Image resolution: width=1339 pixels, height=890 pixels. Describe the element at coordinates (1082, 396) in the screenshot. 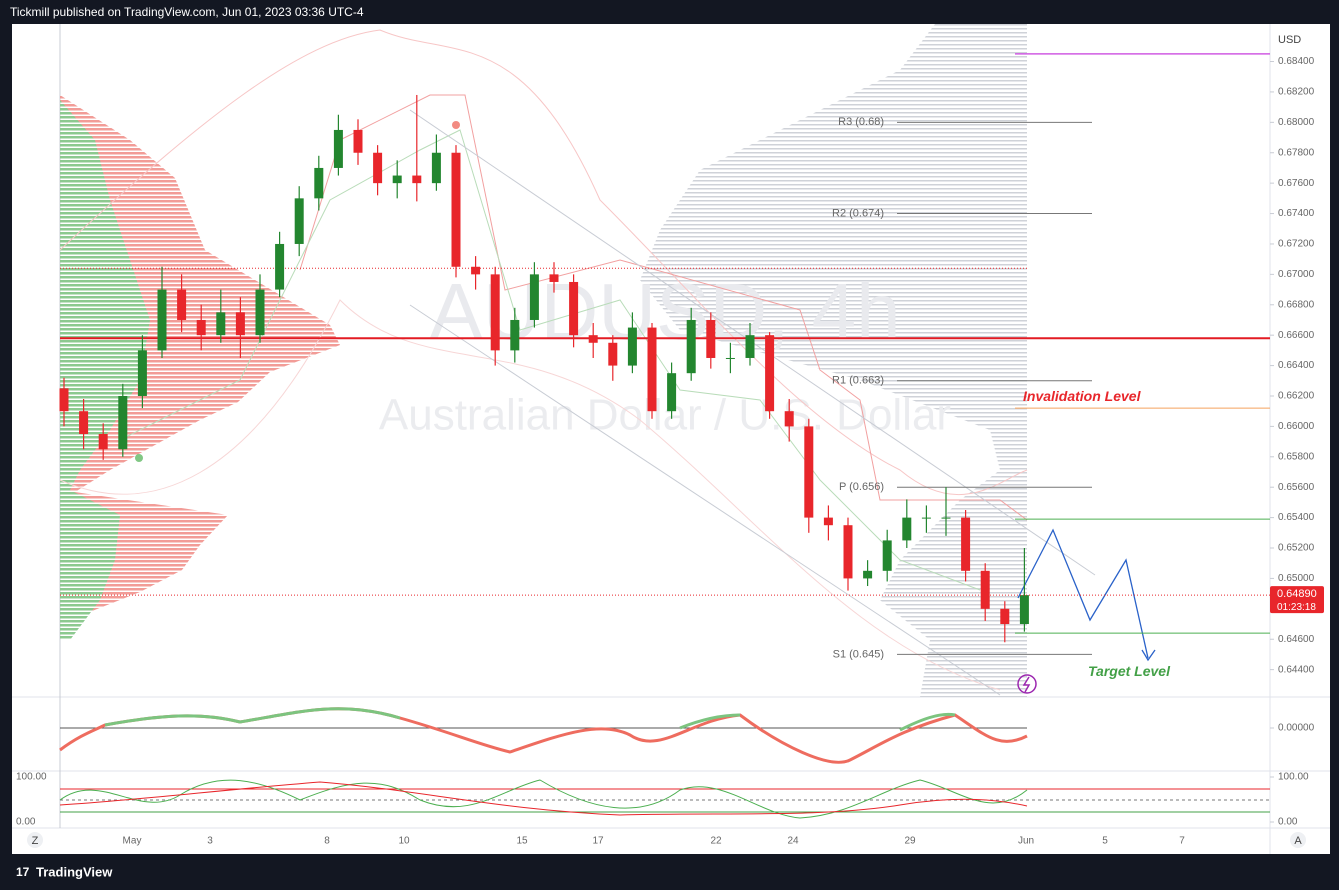

I see `level-label: Invalidation Level` at that location.